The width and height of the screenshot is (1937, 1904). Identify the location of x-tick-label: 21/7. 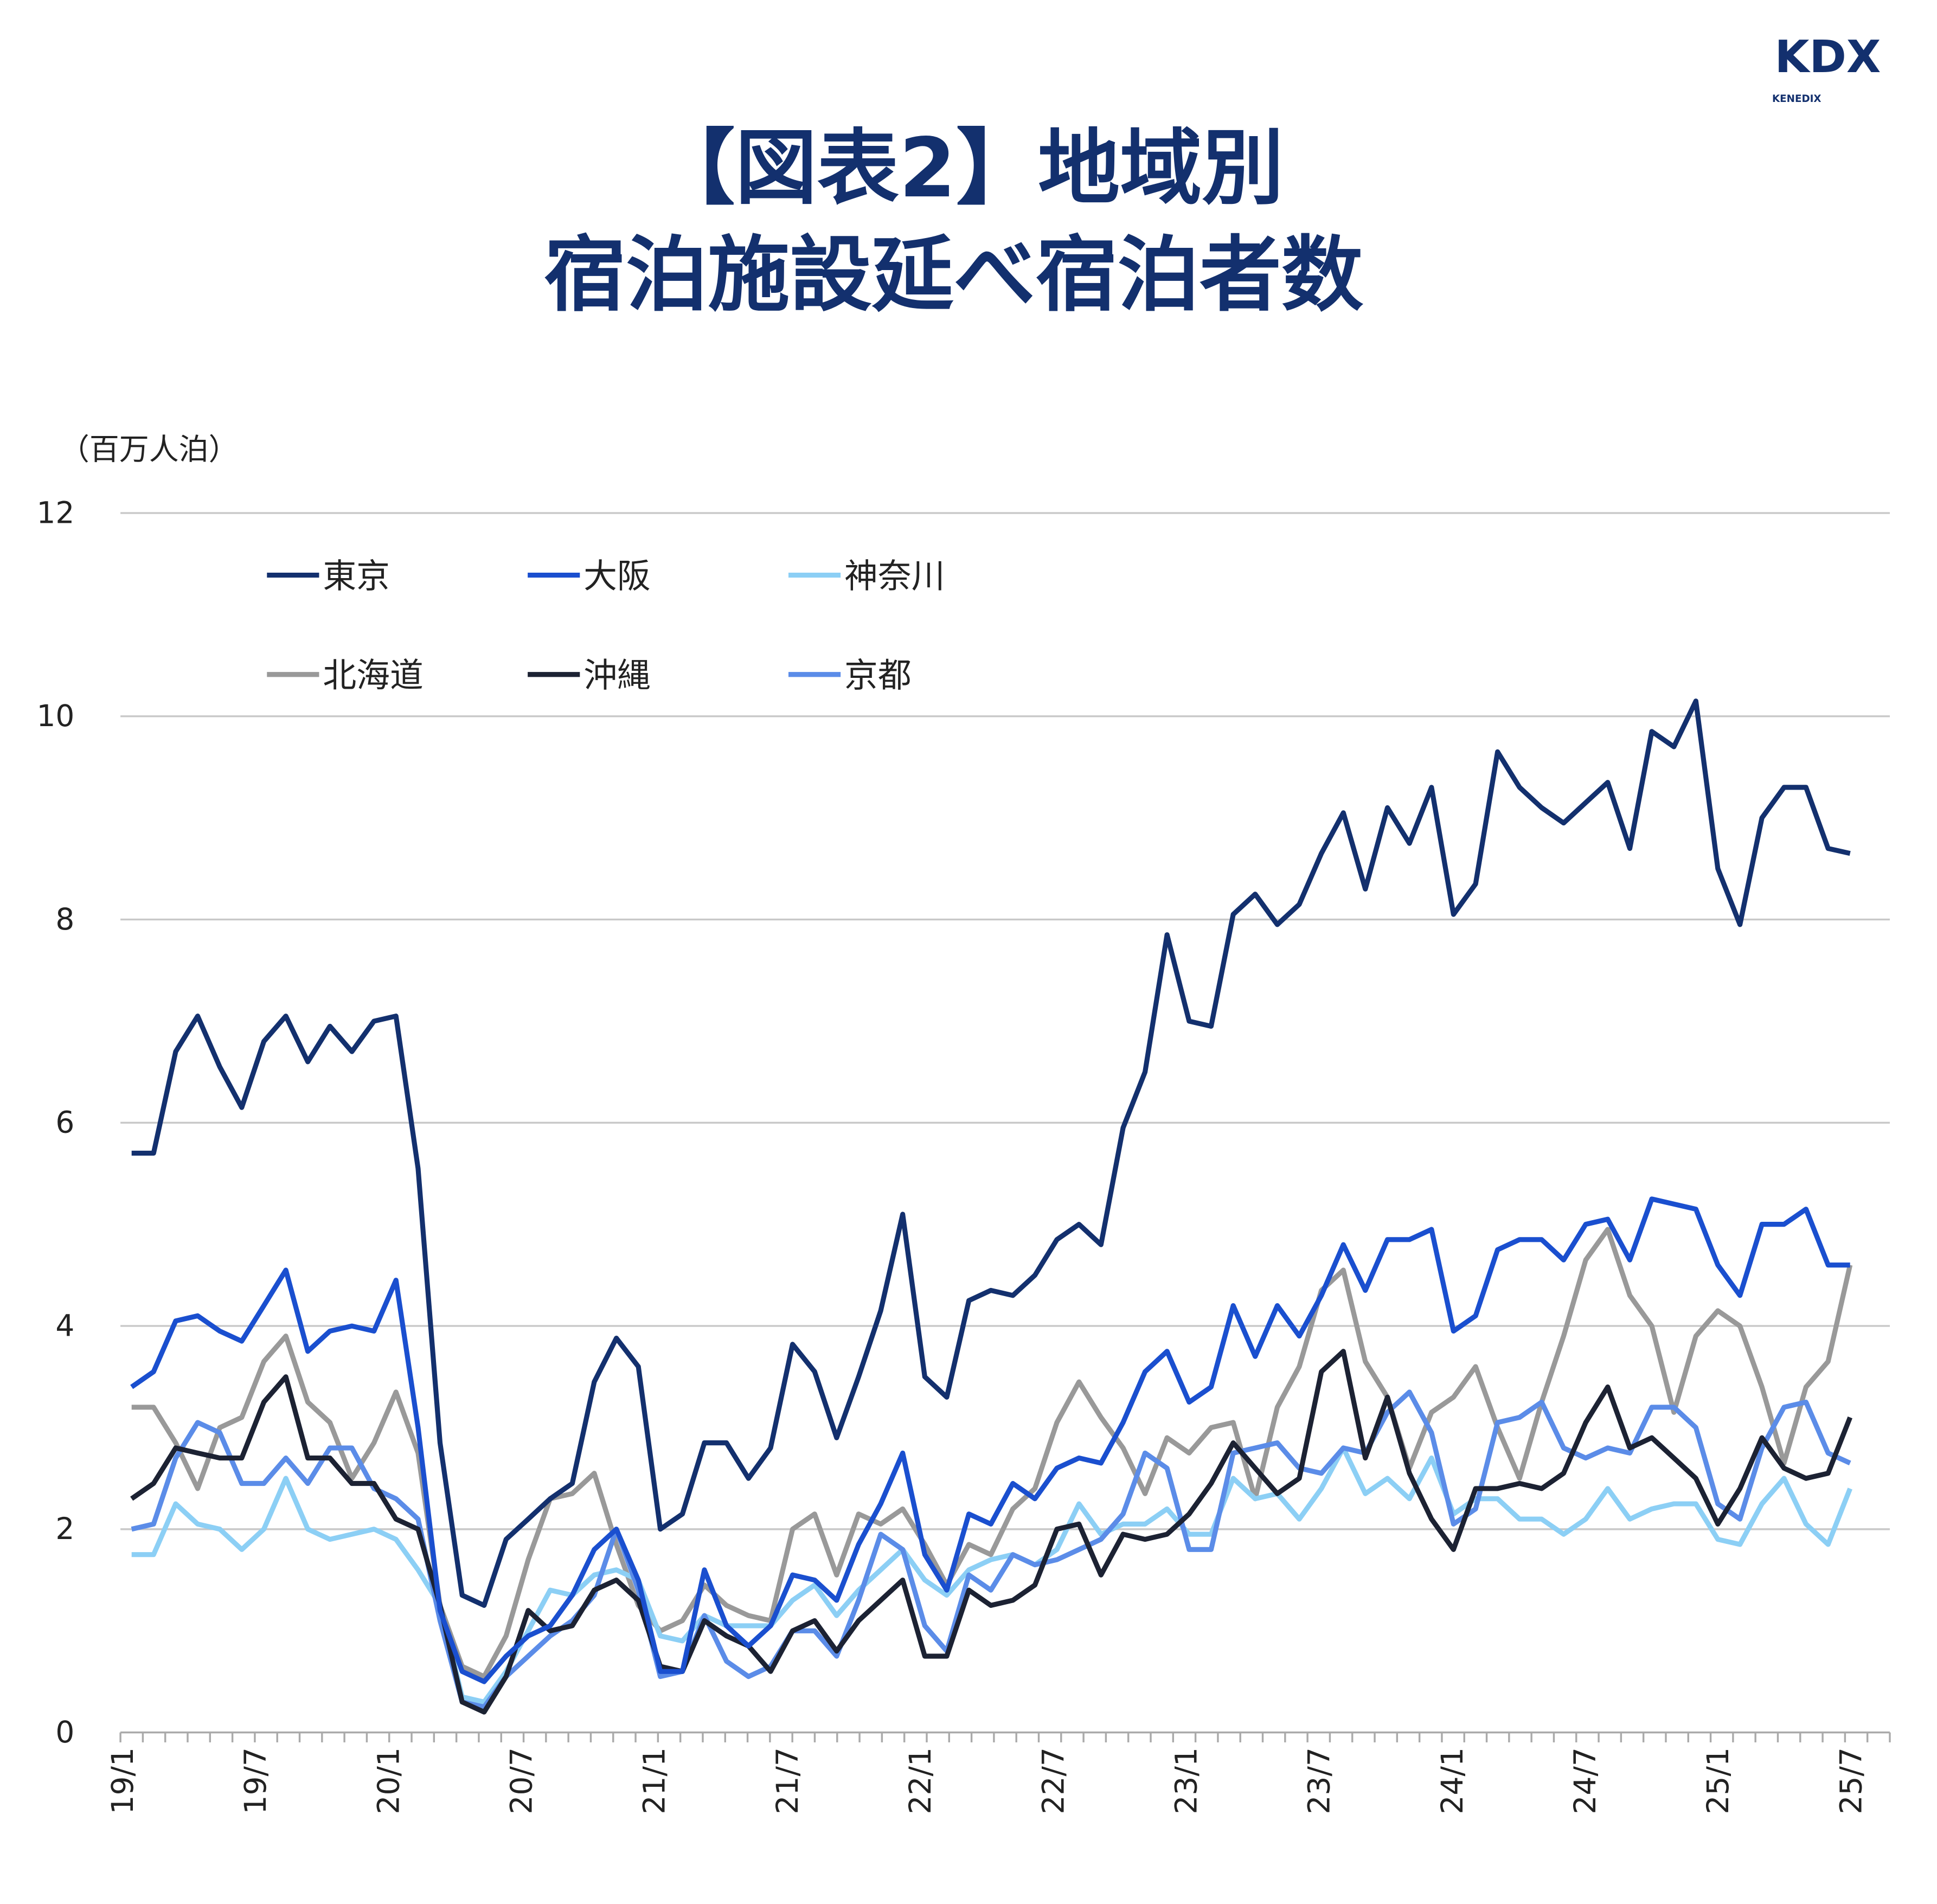
(787, 1780).